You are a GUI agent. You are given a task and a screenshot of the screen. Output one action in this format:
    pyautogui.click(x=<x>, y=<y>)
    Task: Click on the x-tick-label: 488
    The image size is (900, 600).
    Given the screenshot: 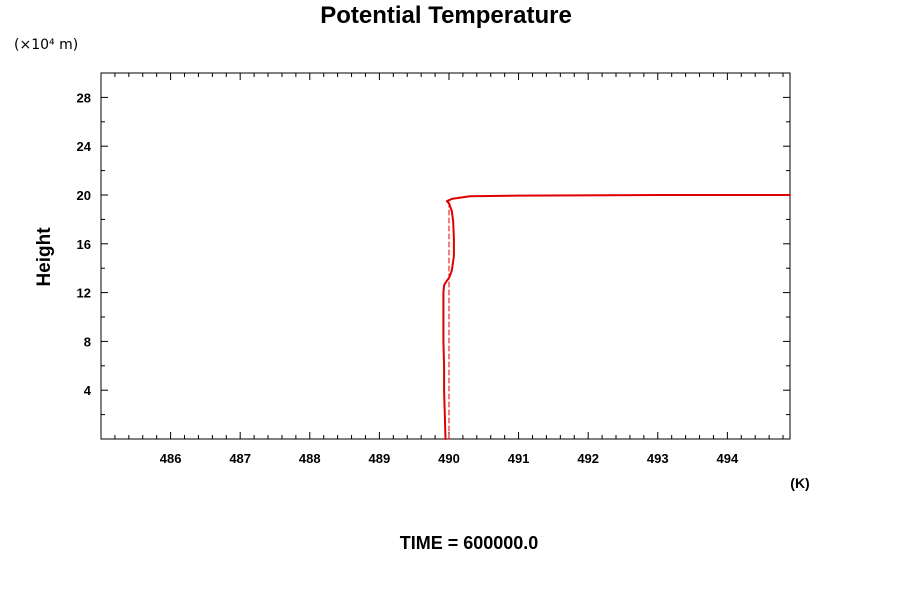 What is the action you would take?
    pyautogui.click(x=310, y=458)
    